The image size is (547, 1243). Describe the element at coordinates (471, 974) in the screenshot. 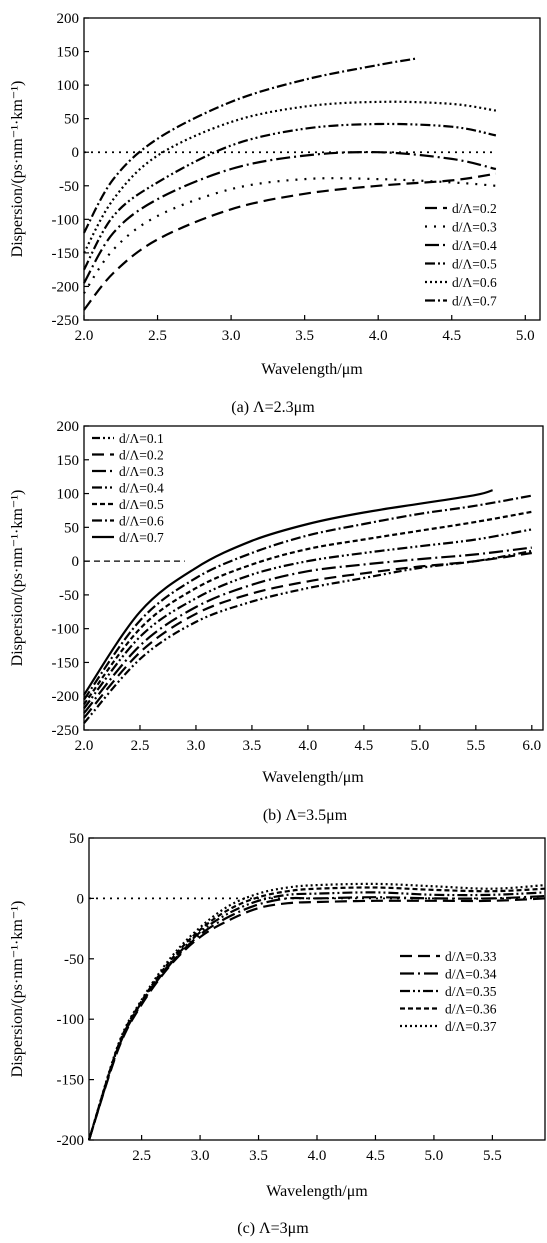

I see `legend-label: d/Λ=0.34` at that location.